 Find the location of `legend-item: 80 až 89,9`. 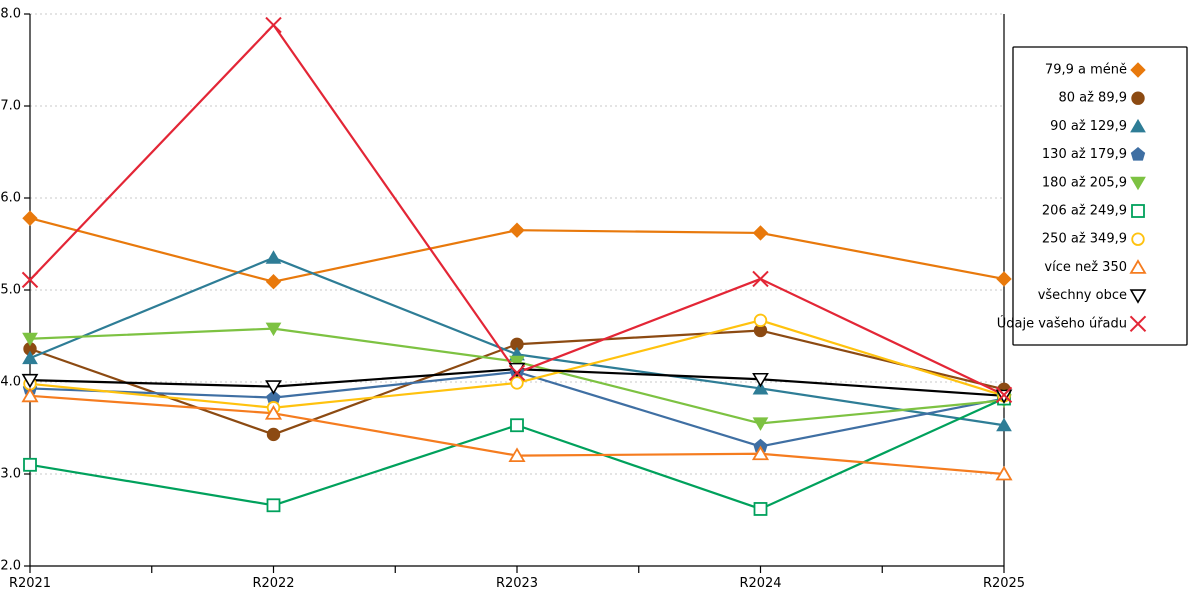

legend-item: 80 až 89,9 is located at coordinates (1101, 98).